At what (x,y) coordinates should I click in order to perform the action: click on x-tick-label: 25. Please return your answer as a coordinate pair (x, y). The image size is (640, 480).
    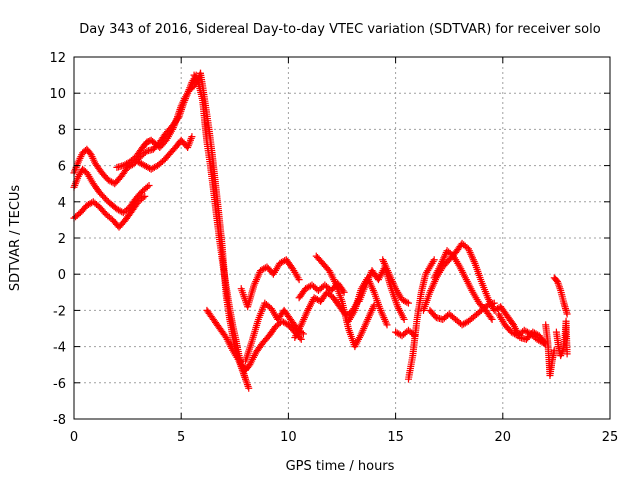
    Looking at the image, I should click on (610, 437).